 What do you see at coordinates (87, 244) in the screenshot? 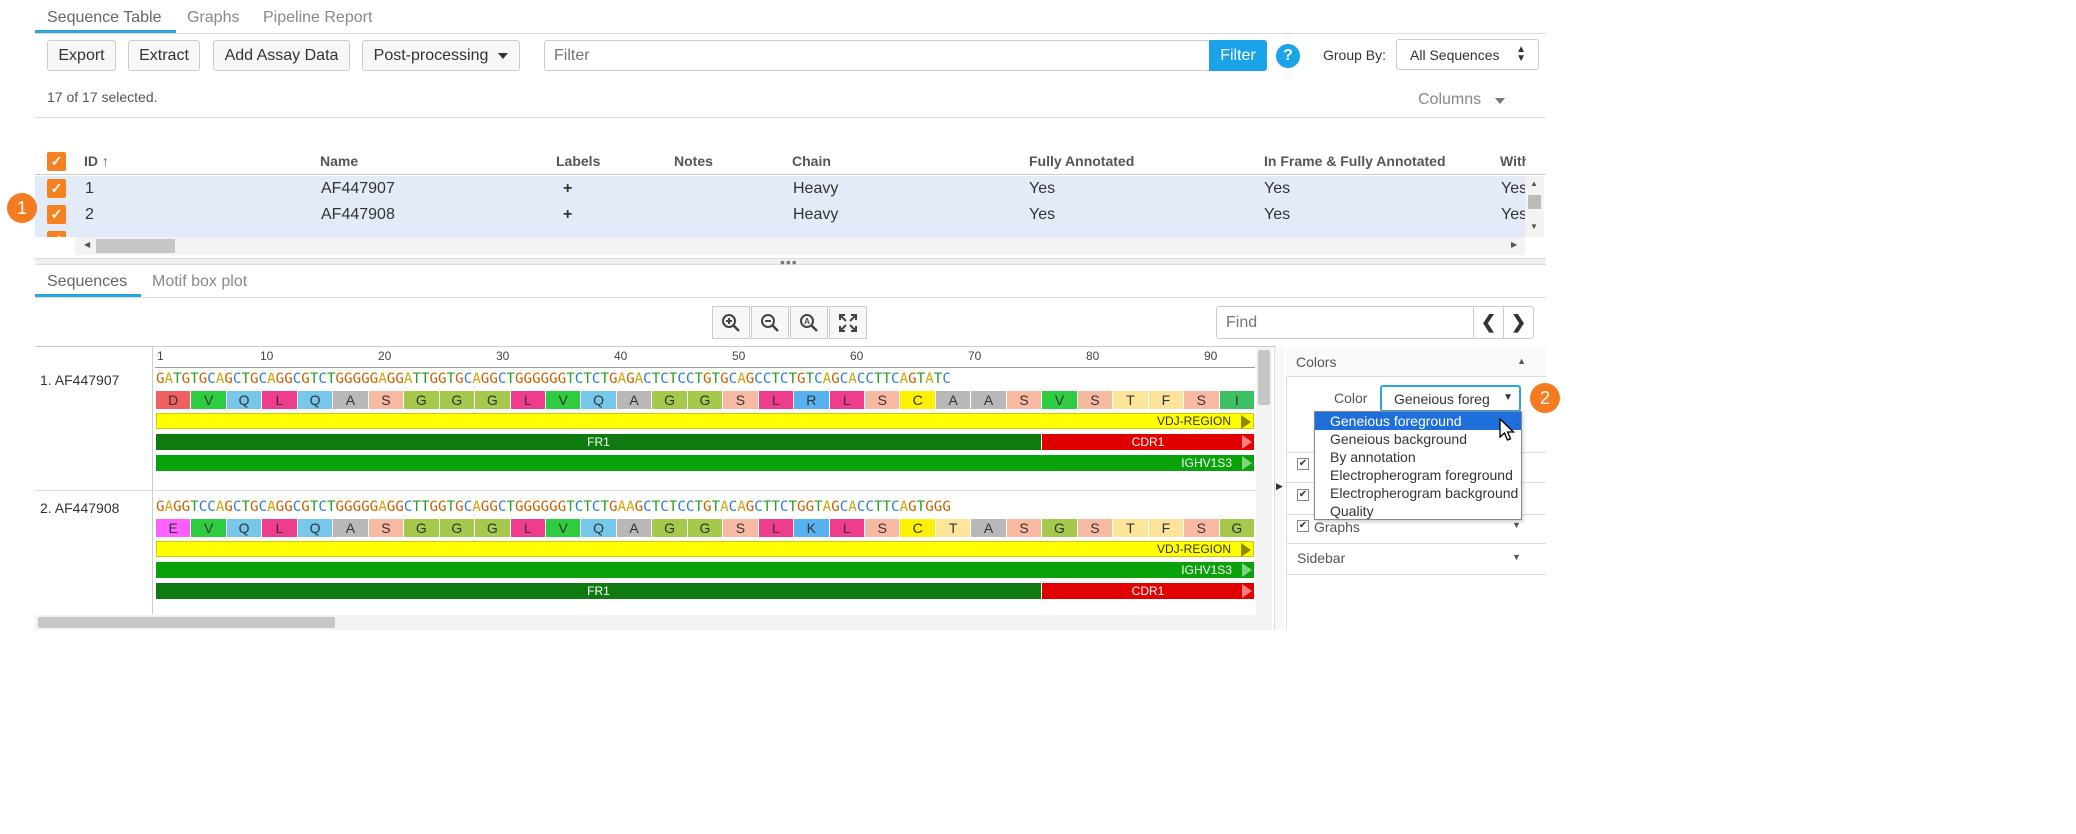
I see `scroll-left-icon: ◀` at bounding box center [87, 244].